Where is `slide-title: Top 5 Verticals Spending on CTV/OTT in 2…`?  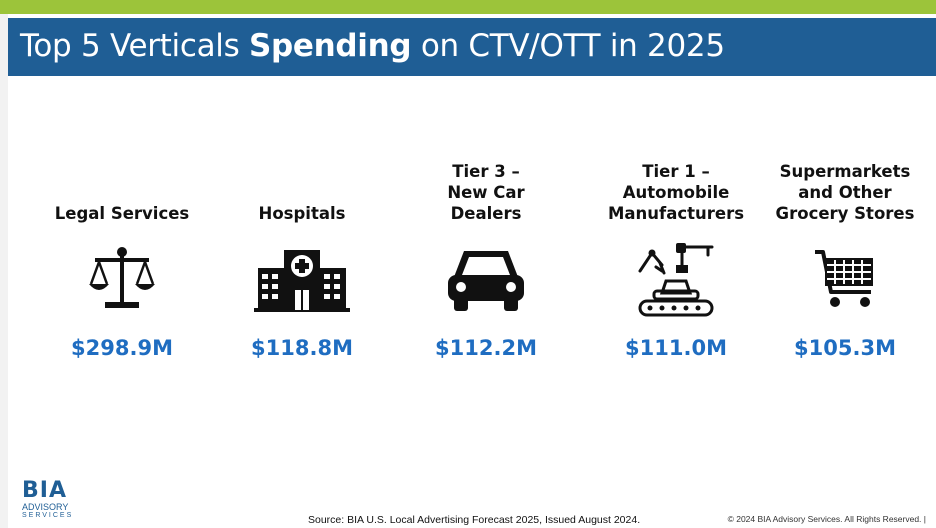
slide-title: Top 5 Verticals Spending on CTV/OTT in 2… is located at coordinates (372, 46).